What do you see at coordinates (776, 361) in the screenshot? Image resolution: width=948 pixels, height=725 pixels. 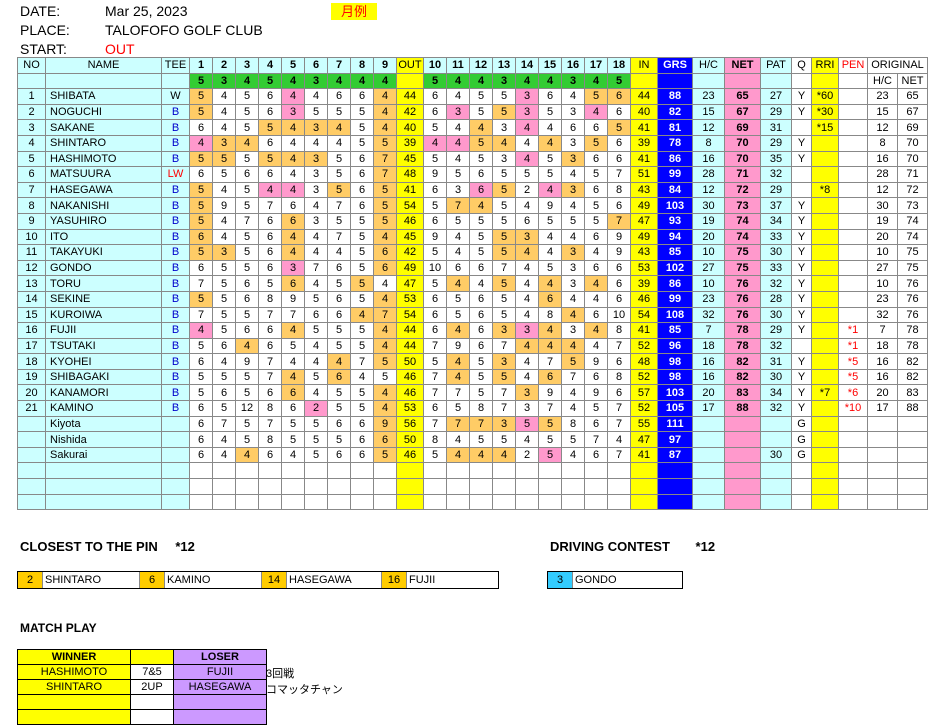 I see `putts: 31` at bounding box center [776, 361].